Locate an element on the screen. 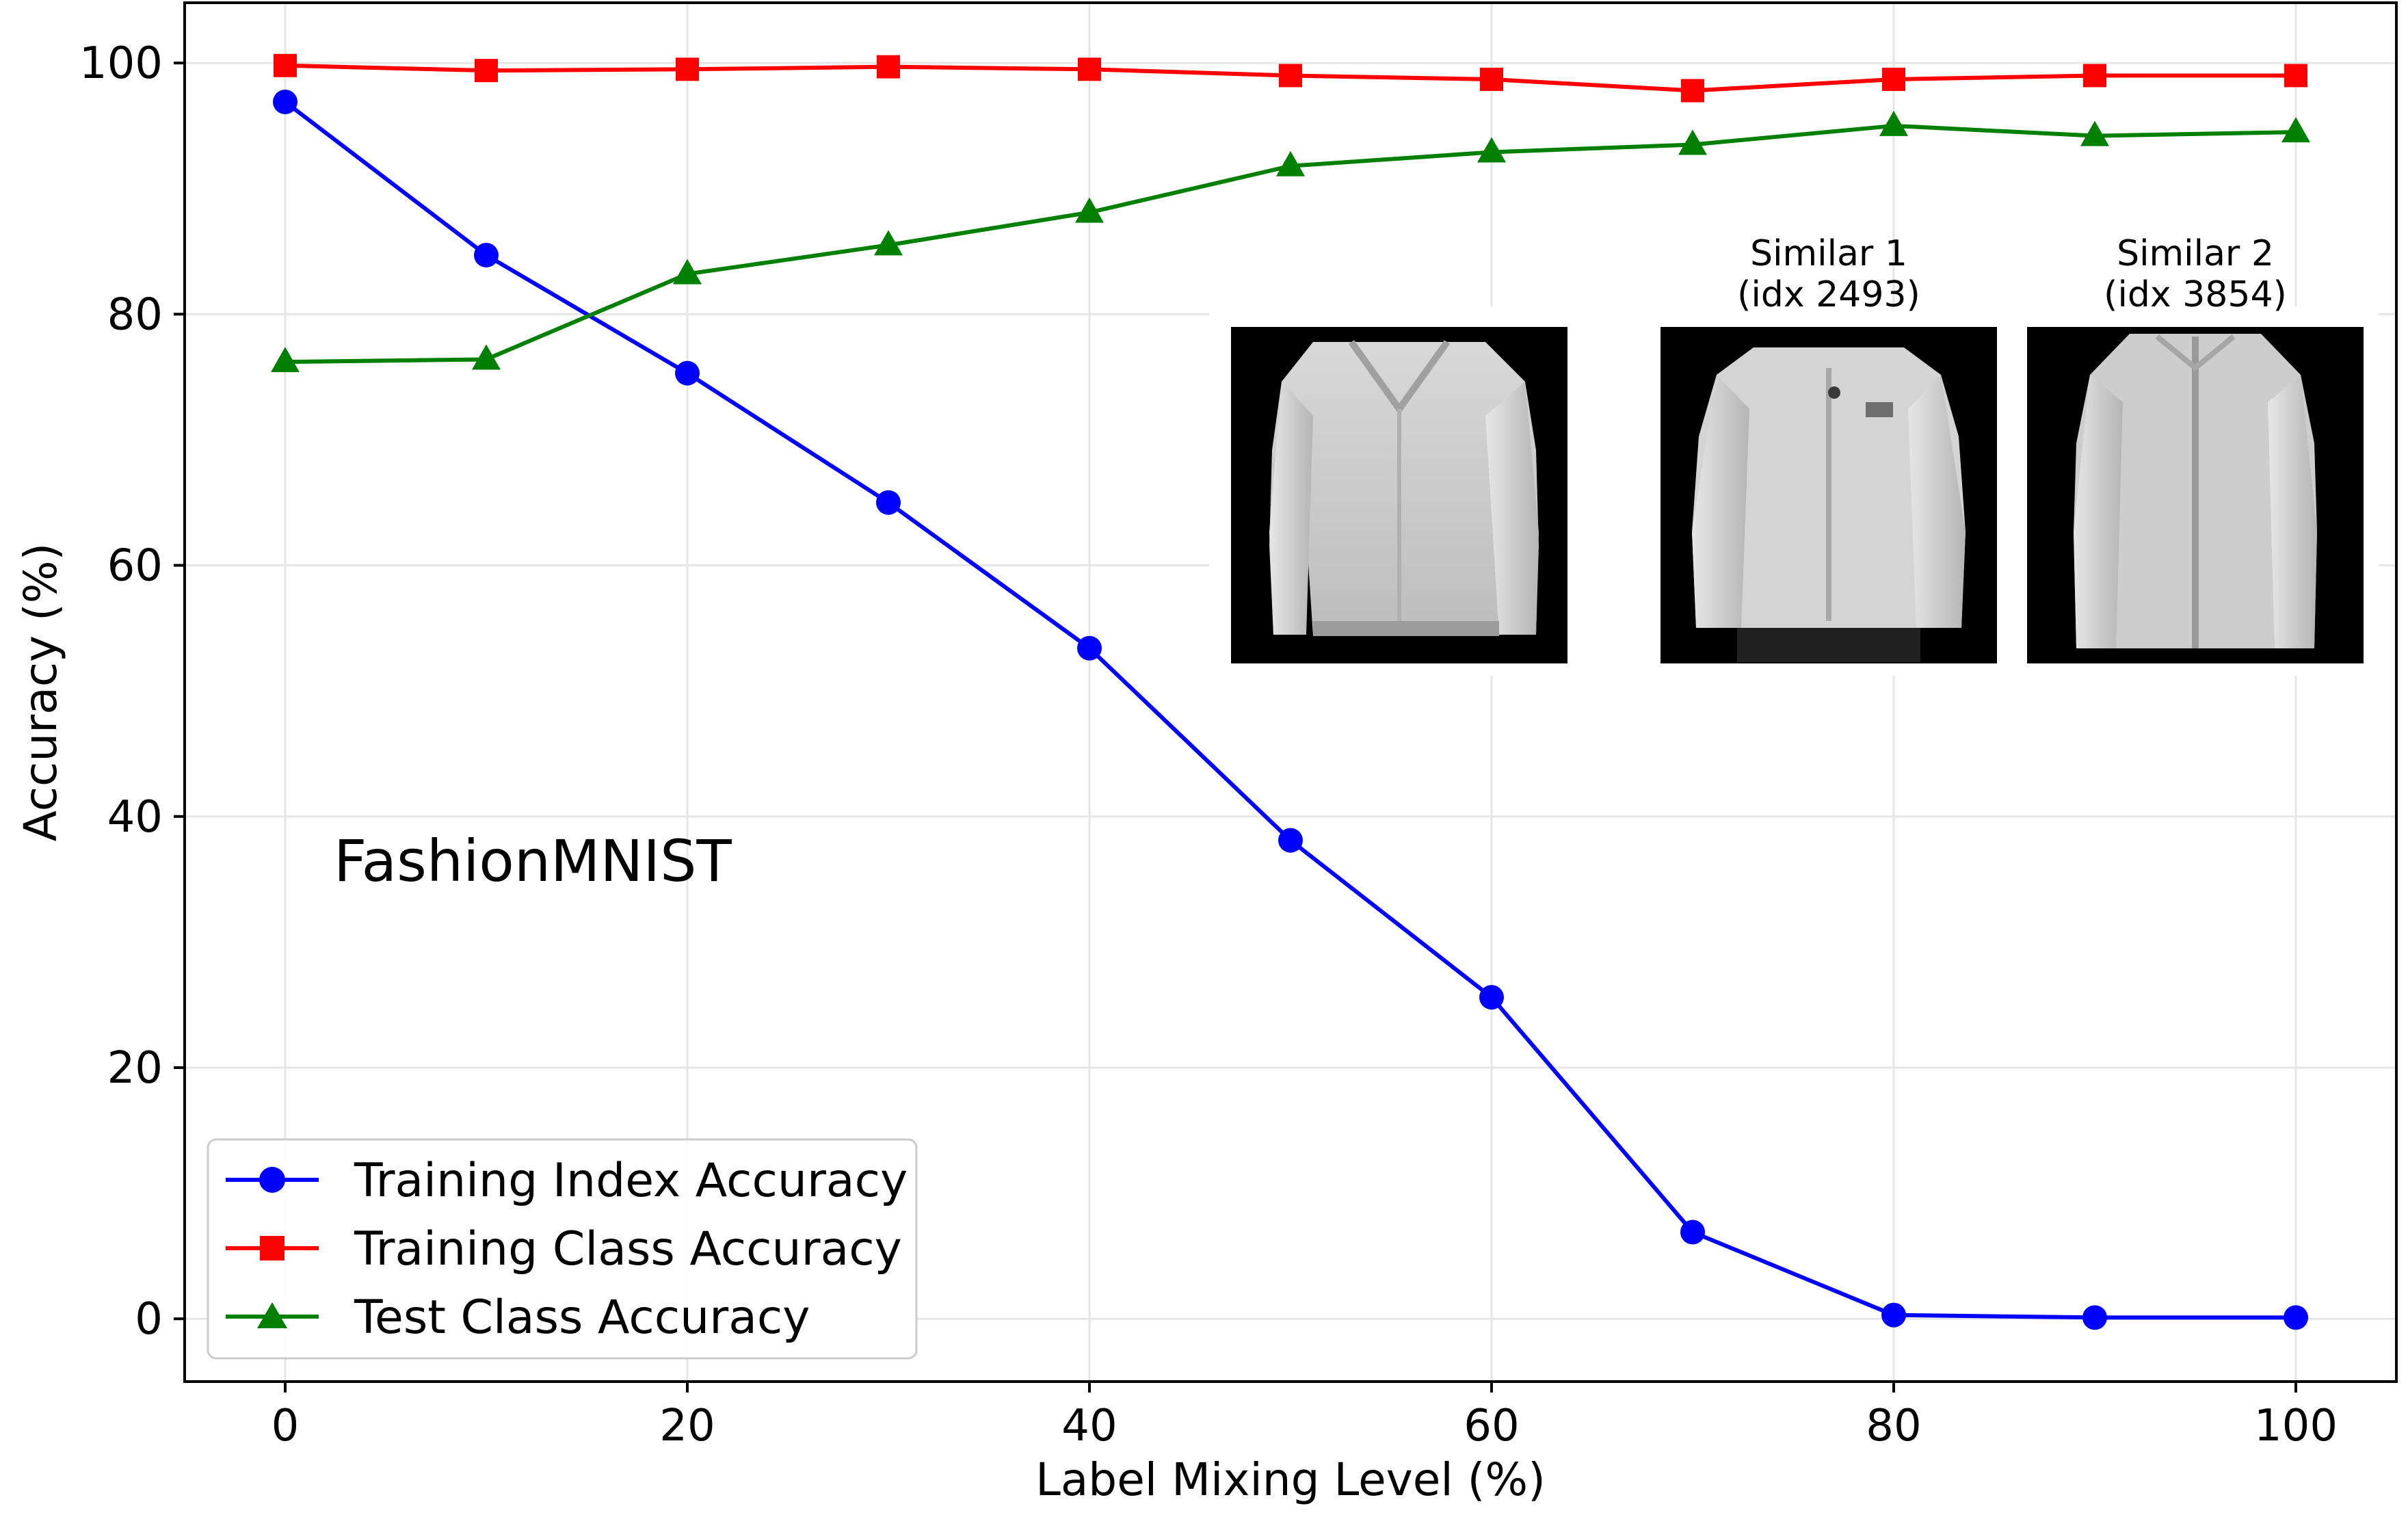 This screenshot has width=2408, height=1517. legend-label-training-class: Training Class Accuracy is located at coordinates (628, 1249).